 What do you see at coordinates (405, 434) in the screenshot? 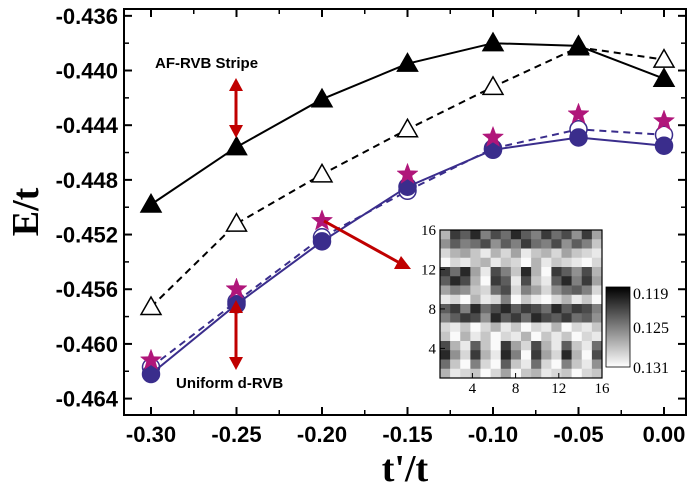
I see `x-tick-labels: -0.30 -0.25 -0.20 -0.15 -0.10 -0.05 0.00` at bounding box center [405, 434].